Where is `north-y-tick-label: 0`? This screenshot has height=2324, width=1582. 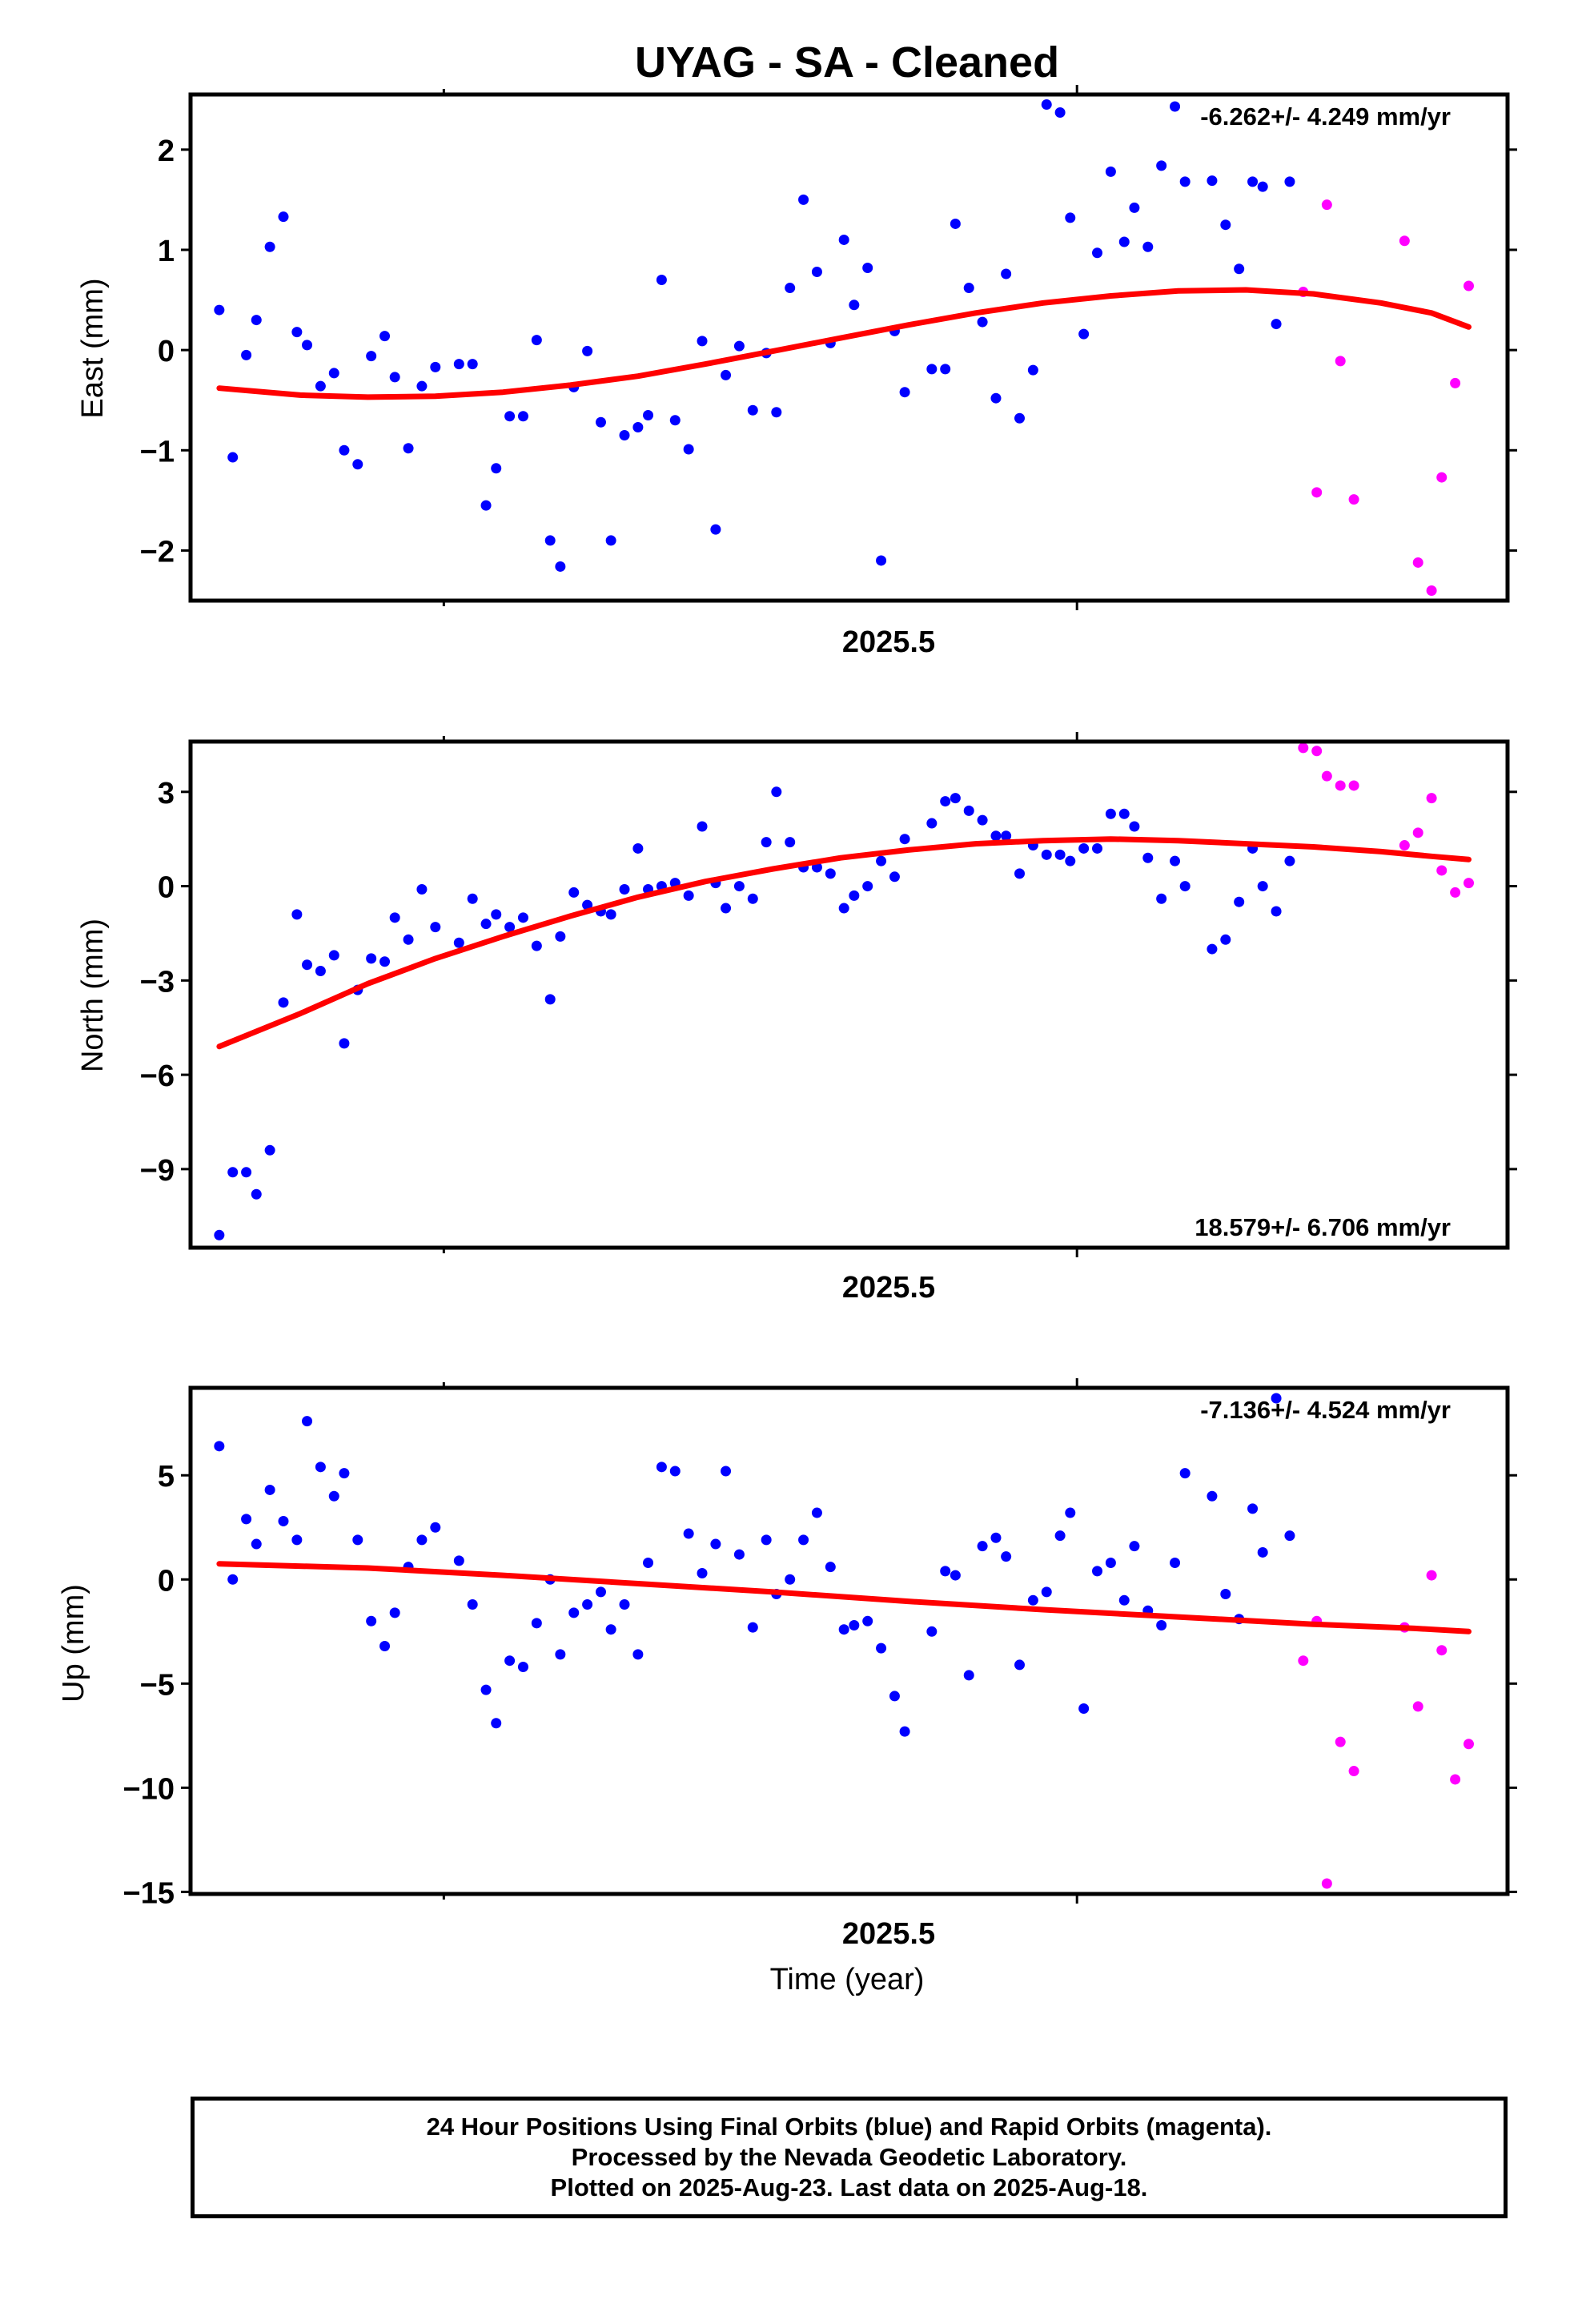
north-y-tick-label: 0 is located at coordinates (166, 888).